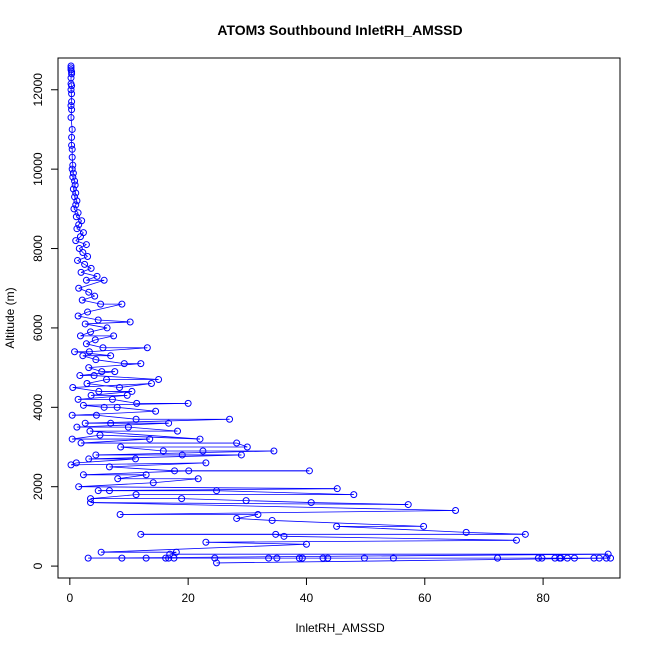 The image size is (650, 650). What do you see at coordinates (340, 628) in the screenshot?
I see `x-axis-label: InletRH_AMSSD` at bounding box center [340, 628].